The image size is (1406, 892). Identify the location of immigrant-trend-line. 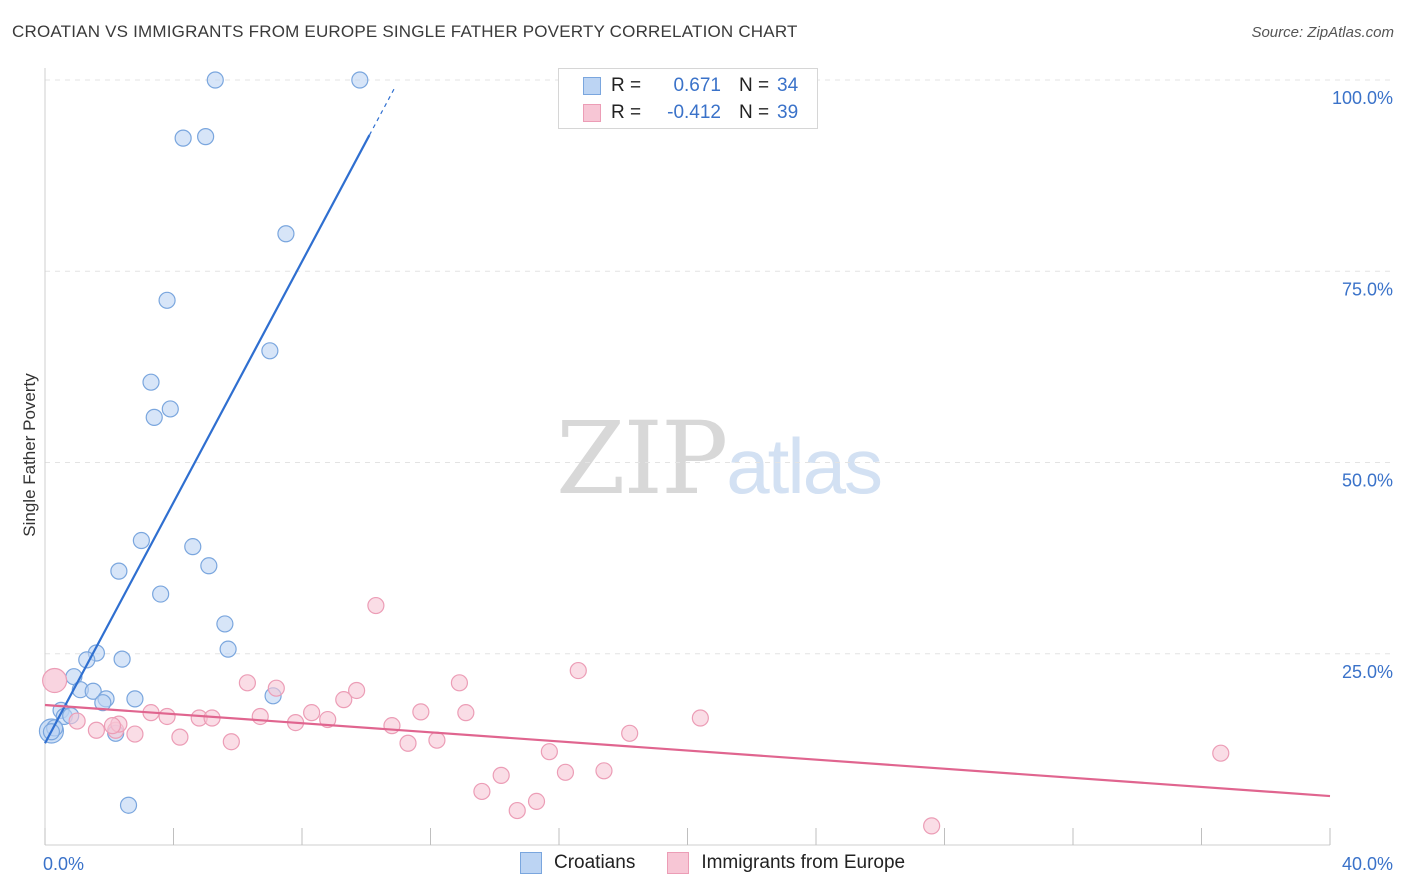
(687, 750).